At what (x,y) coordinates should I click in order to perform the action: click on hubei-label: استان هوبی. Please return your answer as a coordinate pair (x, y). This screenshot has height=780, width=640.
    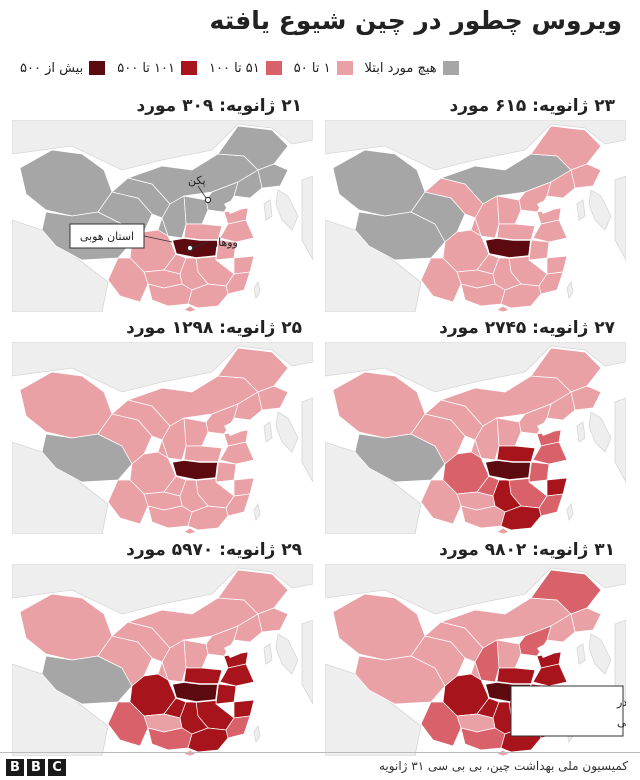
    Looking at the image, I should click on (107, 236).